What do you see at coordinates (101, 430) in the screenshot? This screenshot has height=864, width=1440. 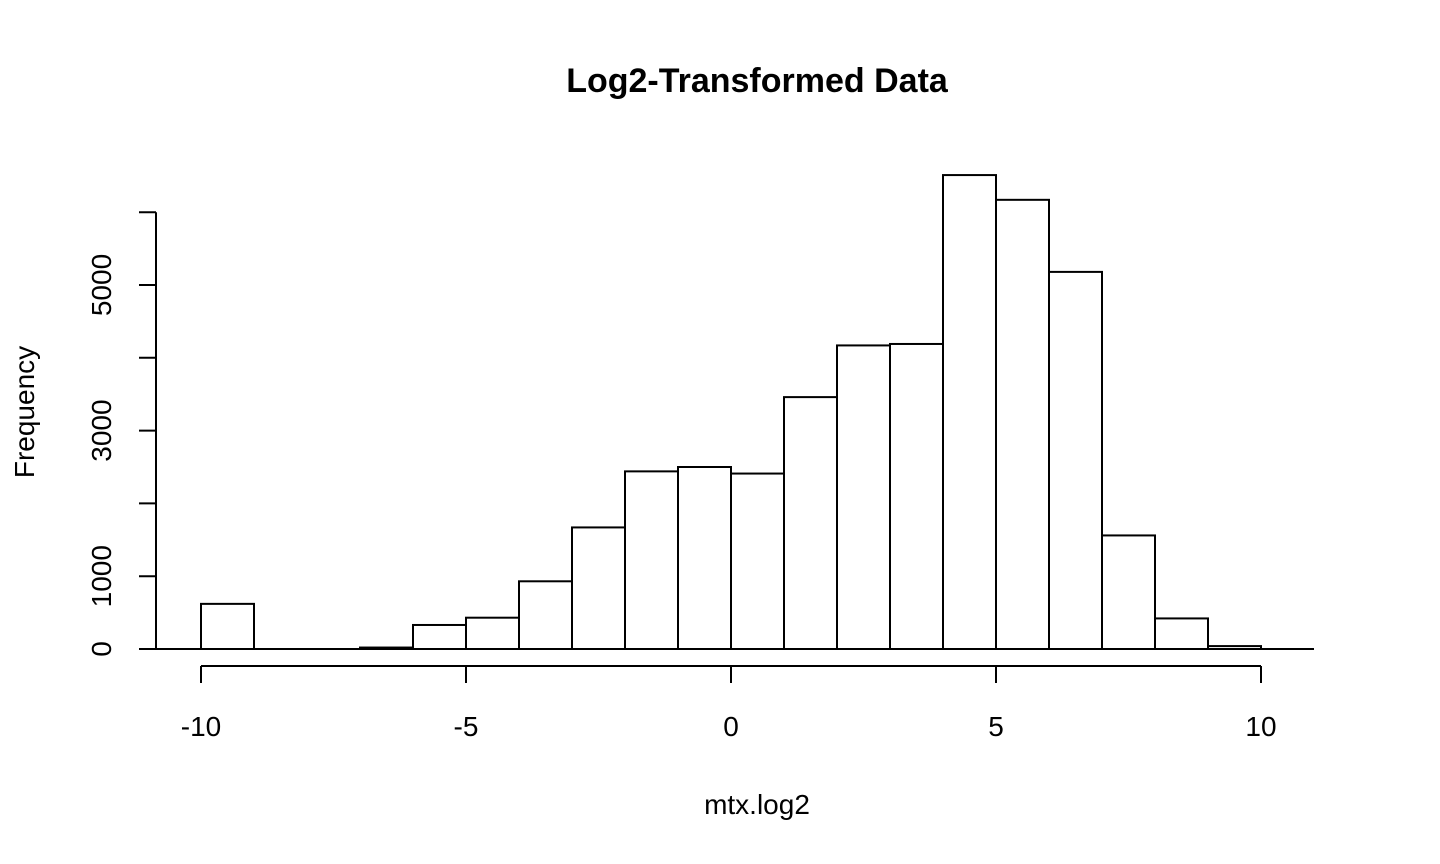 I see `y-tick-label: 3000` at bounding box center [101, 430].